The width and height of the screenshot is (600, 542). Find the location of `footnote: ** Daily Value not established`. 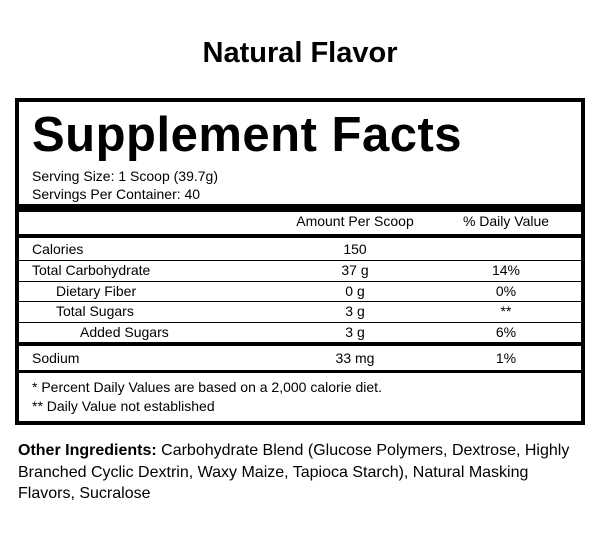

footnote: ** Daily Value not established is located at coordinates (123, 406).